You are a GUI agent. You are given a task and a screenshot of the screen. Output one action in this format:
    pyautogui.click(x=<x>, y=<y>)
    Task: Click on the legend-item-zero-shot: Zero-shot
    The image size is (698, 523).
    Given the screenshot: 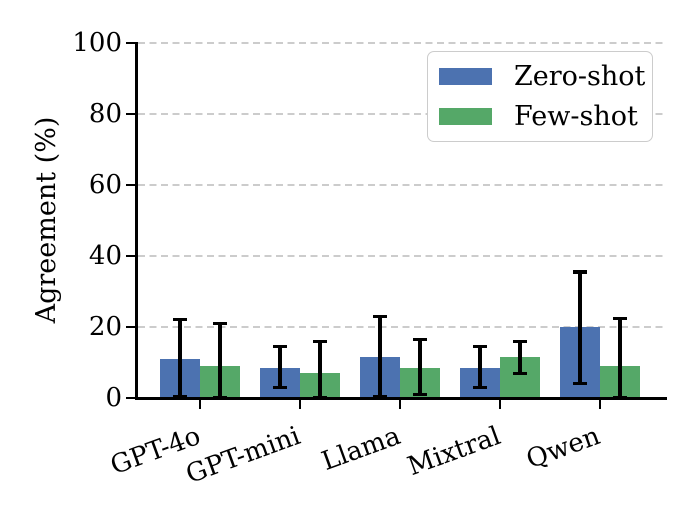 What is the action you would take?
    pyautogui.click(x=545, y=77)
    